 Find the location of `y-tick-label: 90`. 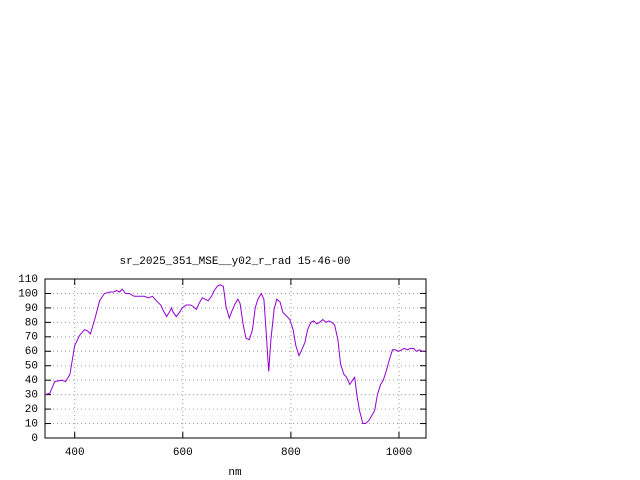

y-tick-label: 90 is located at coordinates (31, 309).